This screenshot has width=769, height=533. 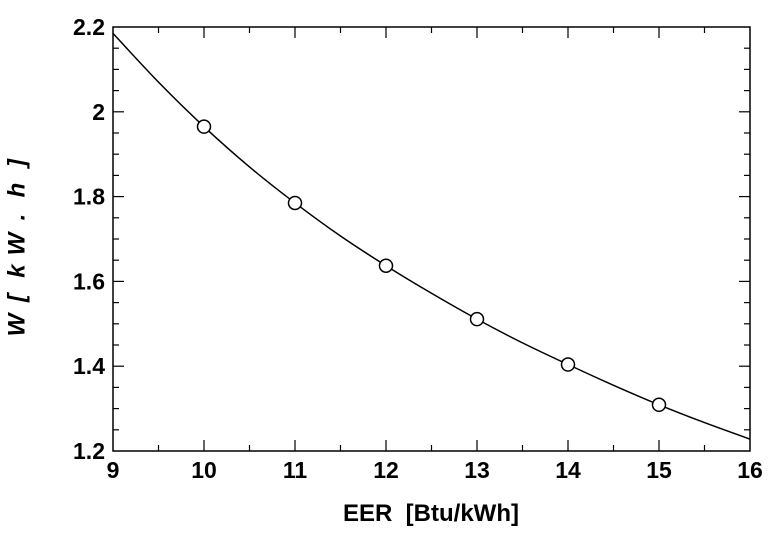 I want to click on y-axis-label-char: k, so click(x=16, y=270).